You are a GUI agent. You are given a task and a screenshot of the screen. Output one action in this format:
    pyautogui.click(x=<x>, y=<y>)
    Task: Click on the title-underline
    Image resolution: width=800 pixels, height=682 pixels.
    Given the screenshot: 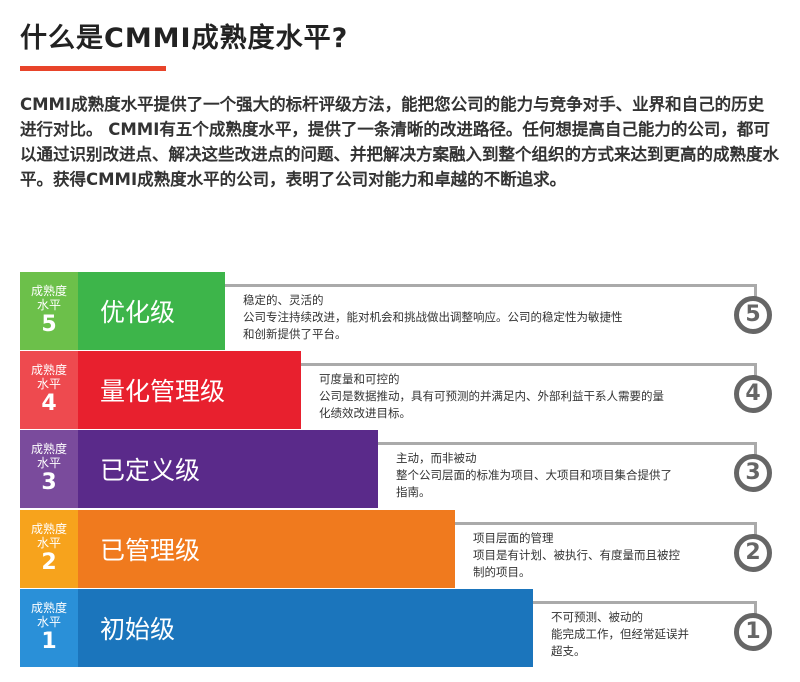 What is the action you would take?
    pyautogui.click(x=93, y=68)
    